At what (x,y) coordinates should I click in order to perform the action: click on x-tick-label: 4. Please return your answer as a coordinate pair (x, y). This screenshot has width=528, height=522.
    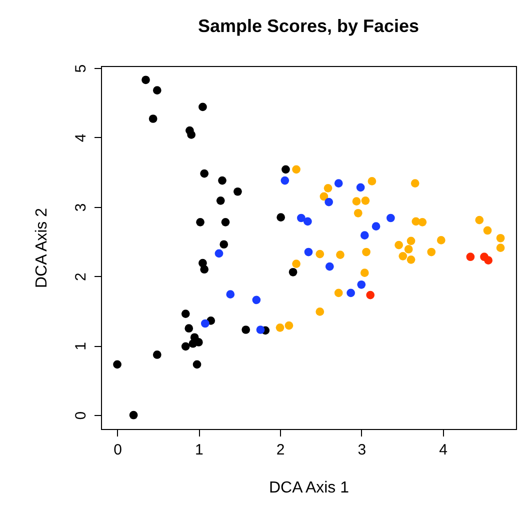
    Looking at the image, I should click on (443, 450).